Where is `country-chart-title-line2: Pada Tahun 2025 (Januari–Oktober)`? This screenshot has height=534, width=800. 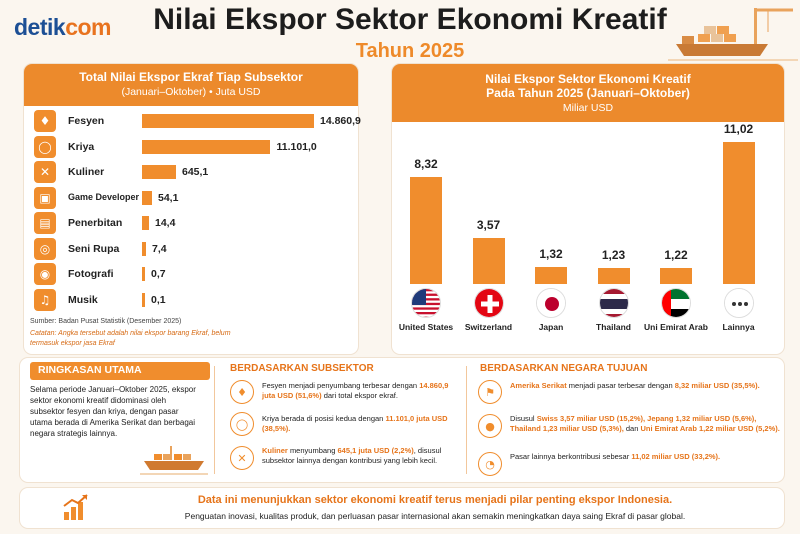 country-chart-title-line2: Pada Tahun 2025 (Januari–Oktober) is located at coordinates (588, 93).